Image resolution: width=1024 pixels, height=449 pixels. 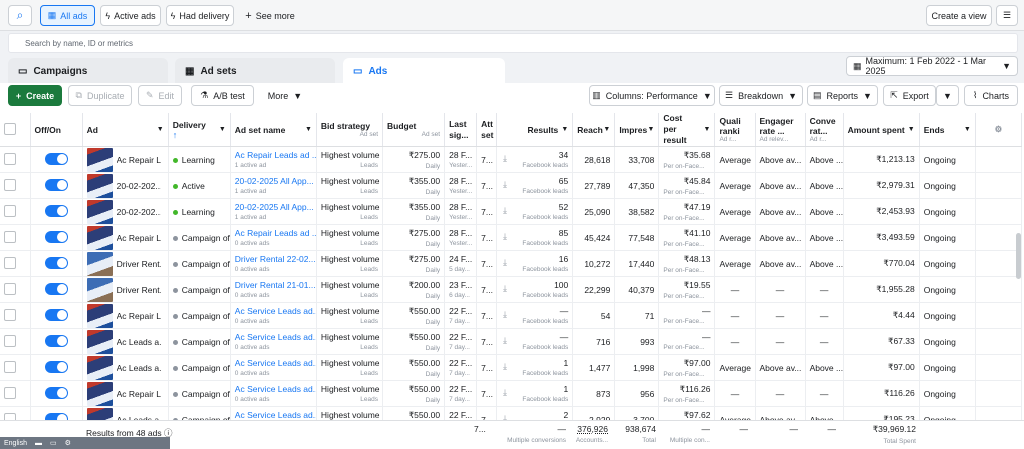 What do you see at coordinates (947, 95) in the screenshot?
I see `export-dropdown: ▼` at bounding box center [947, 95].